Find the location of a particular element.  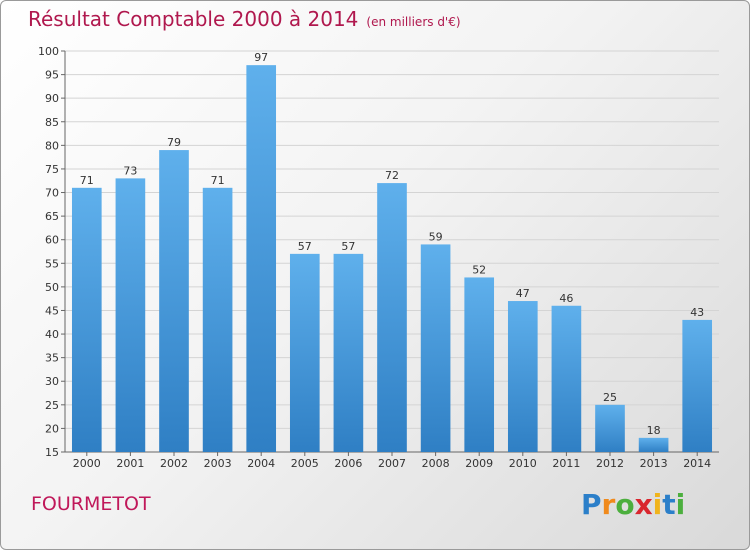

data-label-2002: 79 is located at coordinates (174, 142).